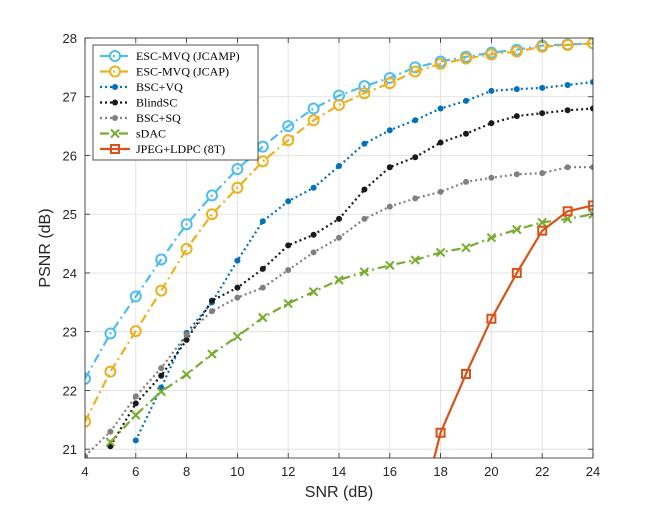  Describe the element at coordinates (70, 97) in the screenshot. I see `y-tick-label: 27` at that location.